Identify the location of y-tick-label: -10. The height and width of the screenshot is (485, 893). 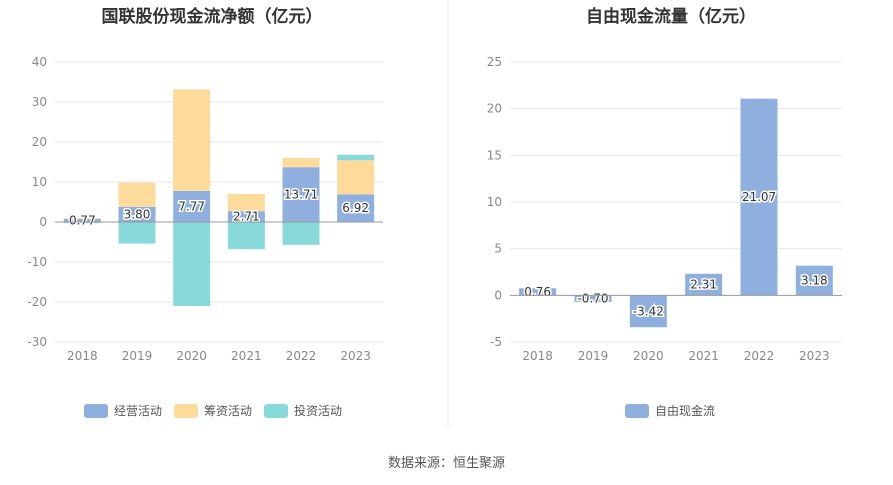
(37, 262).